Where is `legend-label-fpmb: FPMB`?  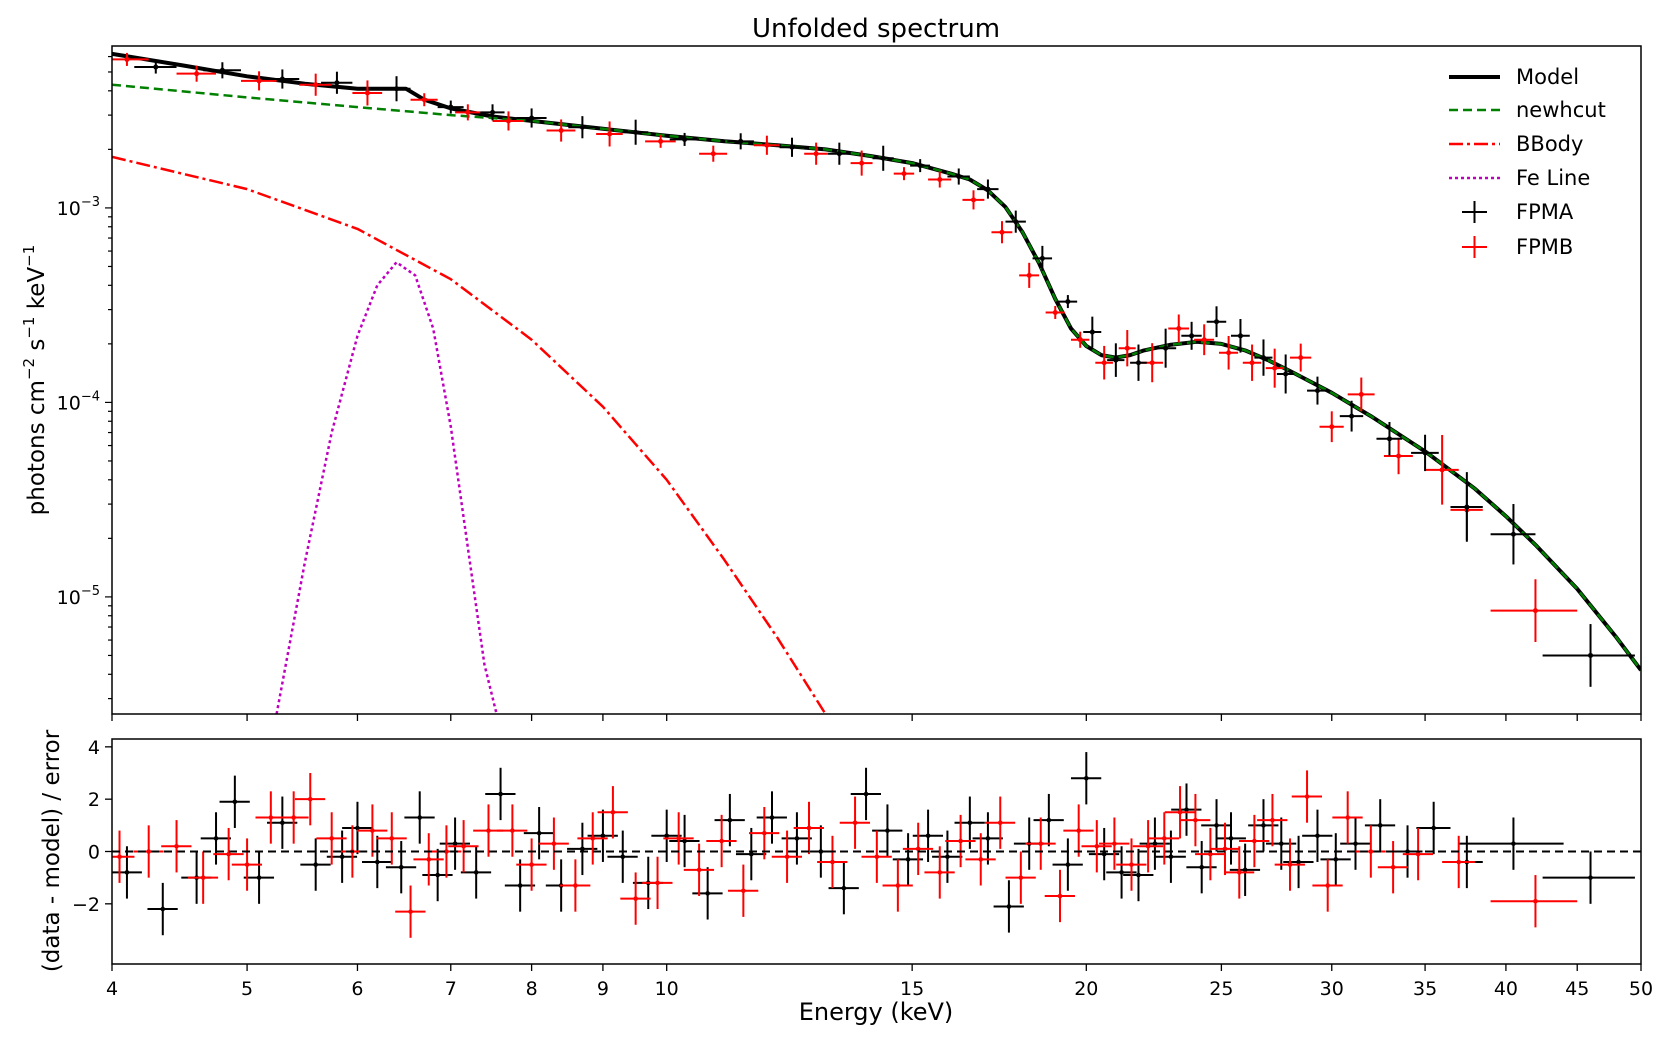
legend-label-fpmb: FPMB is located at coordinates (1544, 247).